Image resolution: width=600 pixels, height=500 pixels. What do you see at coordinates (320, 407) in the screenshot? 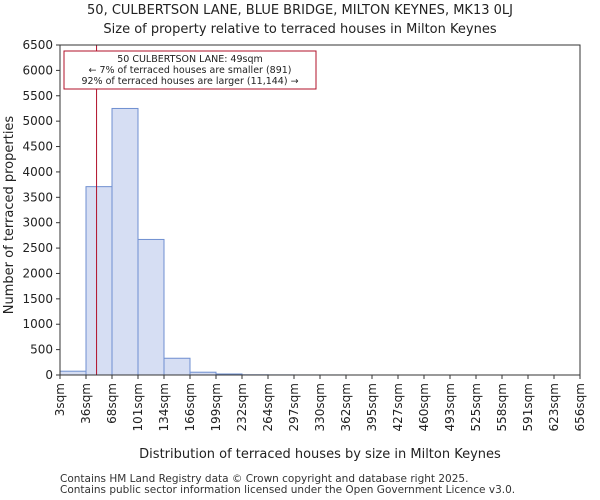
I see `x-tick-label: 330sqm` at bounding box center [320, 407].